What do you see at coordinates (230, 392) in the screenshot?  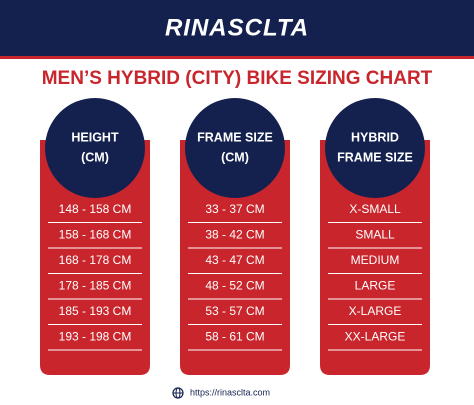 I see `footer-url: https://rinasclta.com` at bounding box center [230, 392].